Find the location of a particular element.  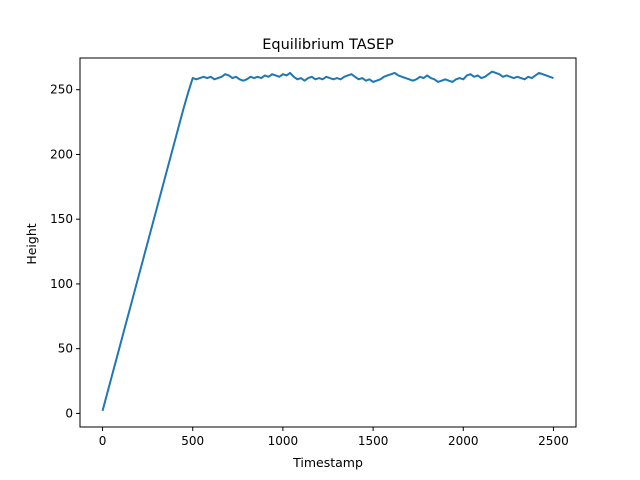

y-tick-label: 250 is located at coordinates (61, 90).